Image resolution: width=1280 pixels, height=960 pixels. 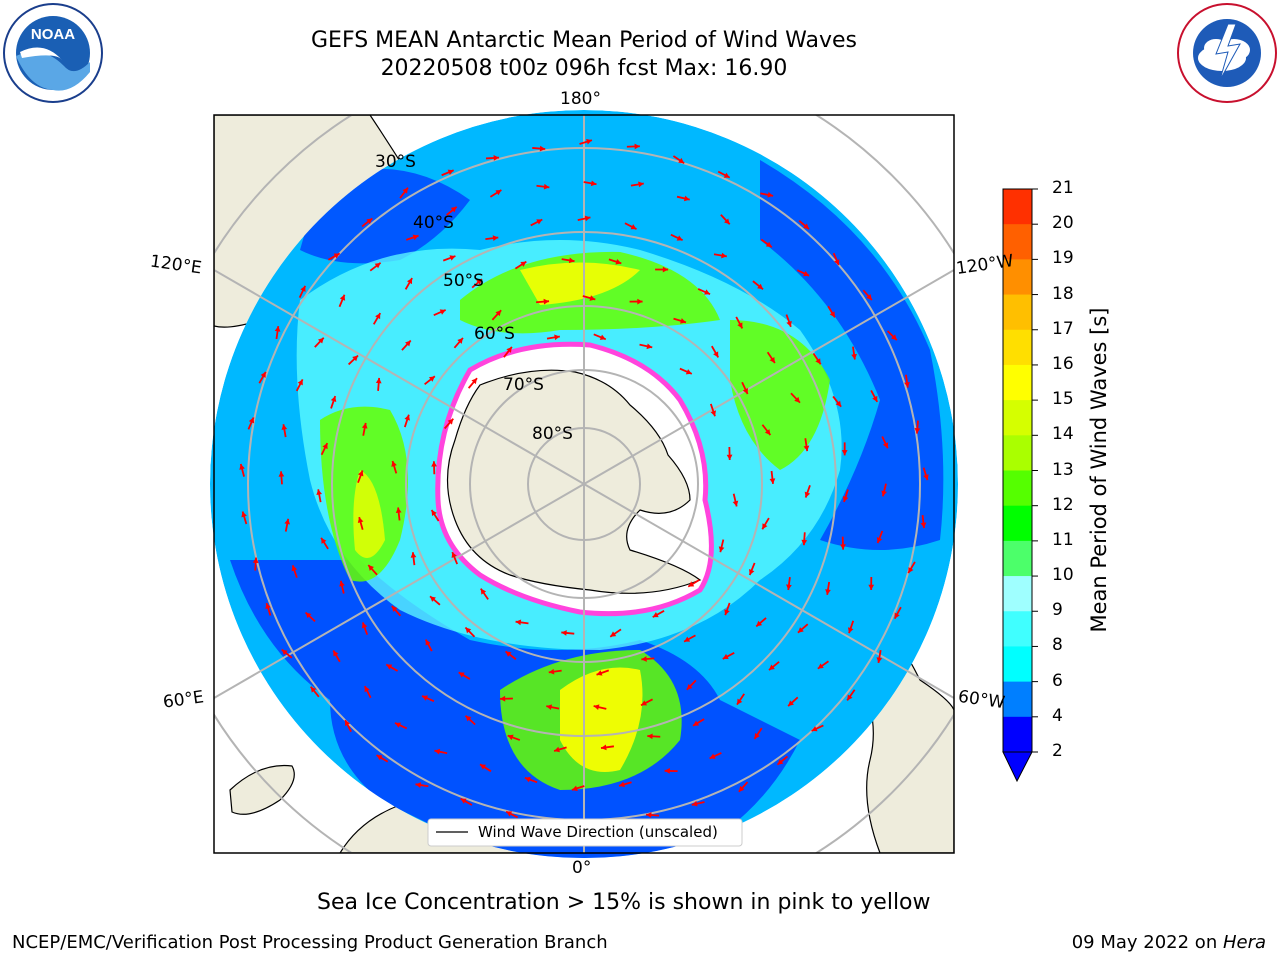 What do you see at coordinates (1063, 363) in the screenshot?
I see `colorbar-tick-label: 16` at bounding box center [1063, 363].